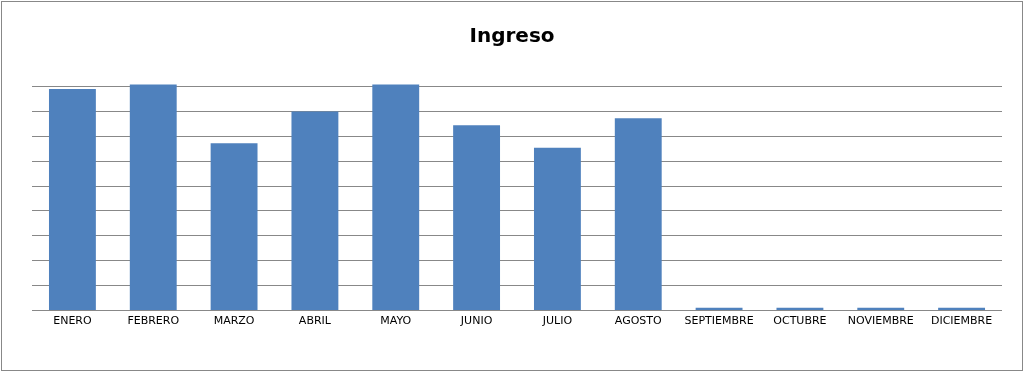 Image resolution: width=1024 pixels, height=372 pixels. Describe the element at coordinates (961, 321) in the screenshot. I see `x-tick-label: DICIEMBRE` at that location.